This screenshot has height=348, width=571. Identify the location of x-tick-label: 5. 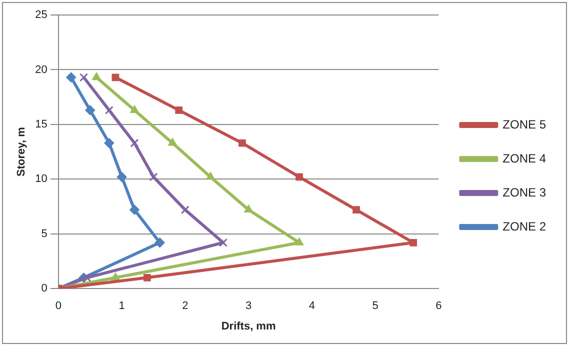
(375, 306).